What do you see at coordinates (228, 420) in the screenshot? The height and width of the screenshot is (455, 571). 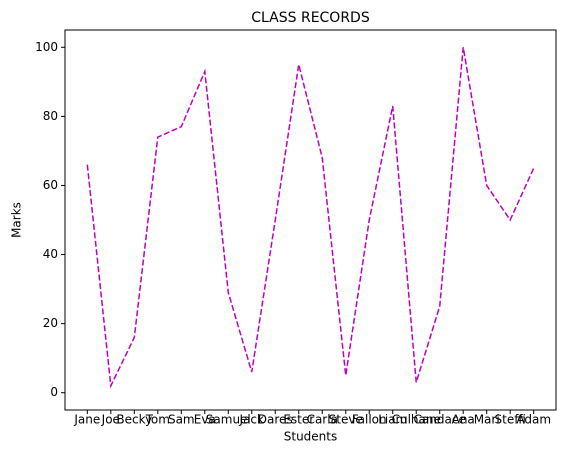 I see `x-tick-label: Samuel` at bounding box center [228, 420].